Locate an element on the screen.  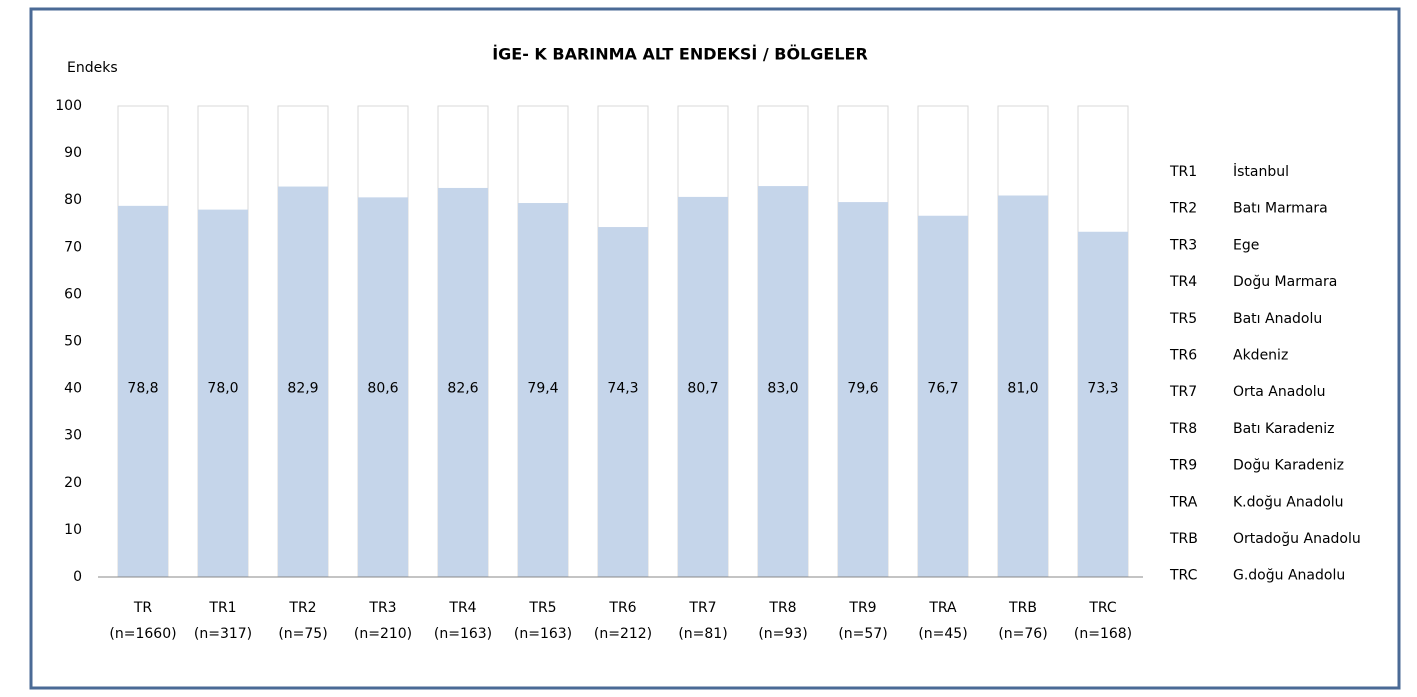
value-label: 79,4 is located at coordinates (542, 389).